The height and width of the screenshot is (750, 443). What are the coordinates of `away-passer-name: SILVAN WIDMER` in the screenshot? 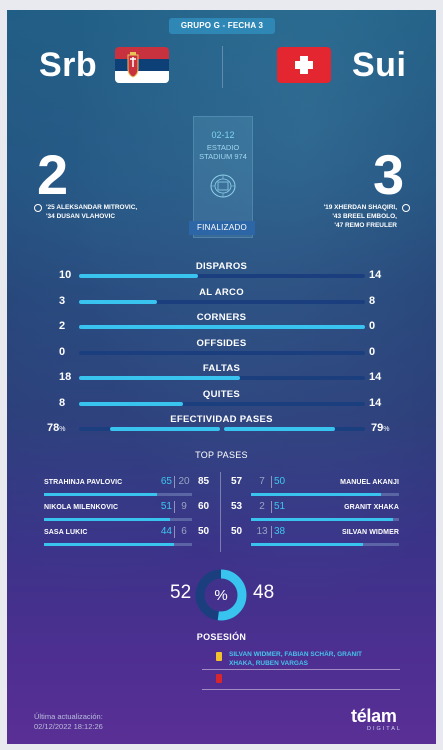 It's located at (370, 532).